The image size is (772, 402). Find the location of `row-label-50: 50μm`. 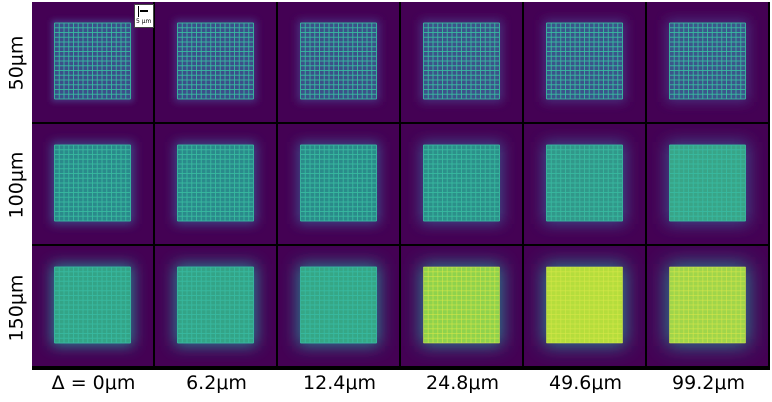

row-label-50: 50μm is located at coordinates (16, 63).